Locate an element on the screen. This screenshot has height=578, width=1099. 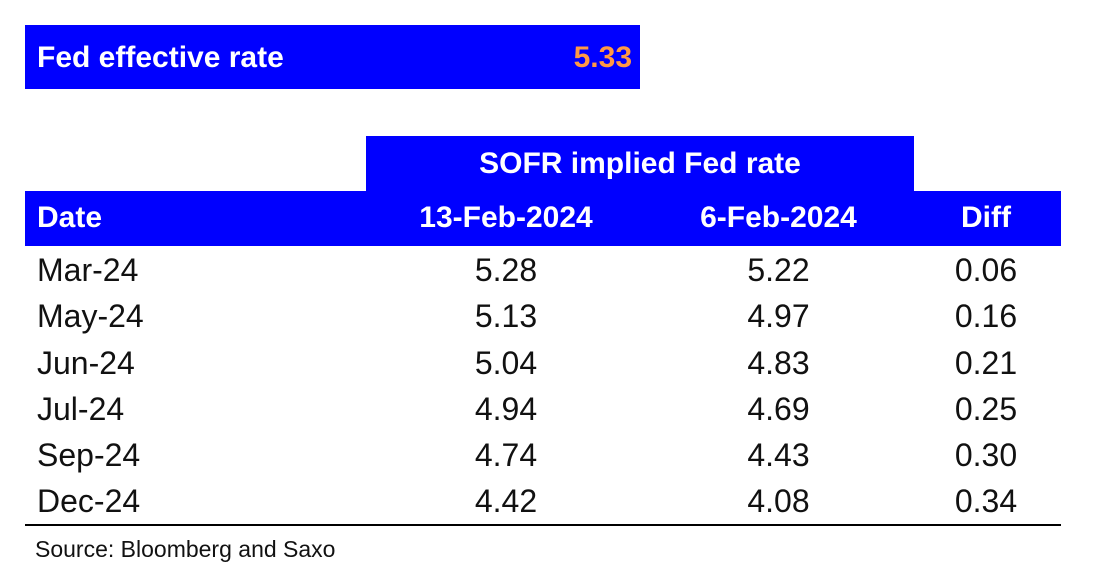
cell-13-feb: 5.28 is located at coordinates (506, 270).